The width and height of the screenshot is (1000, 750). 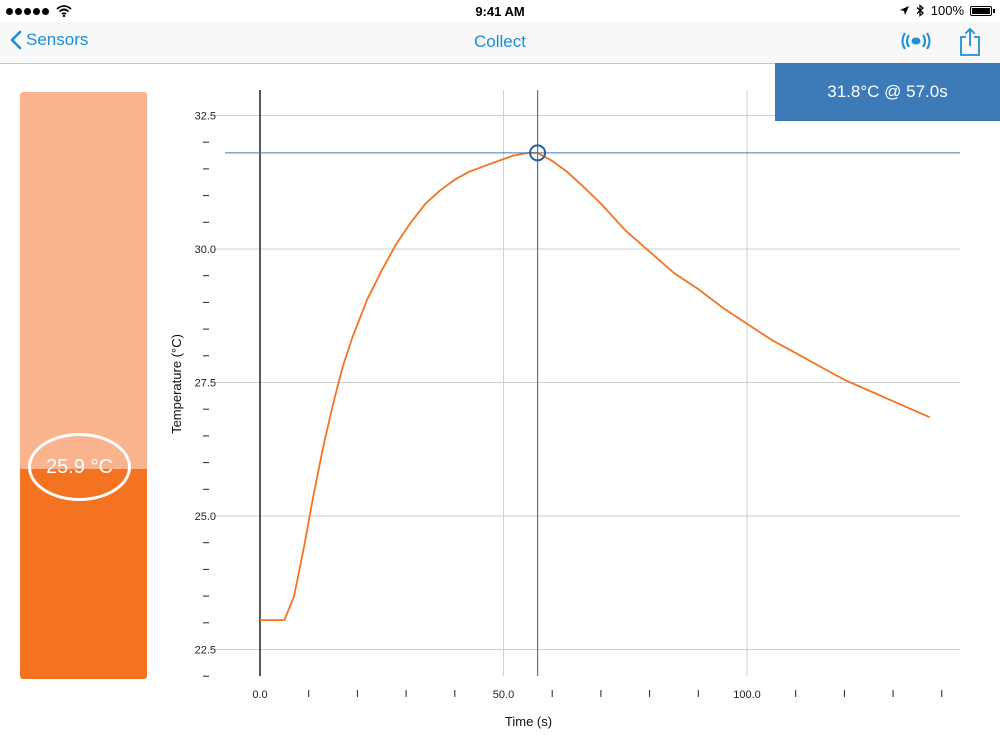 I want to click on status-left, so click(x=39, y=10).